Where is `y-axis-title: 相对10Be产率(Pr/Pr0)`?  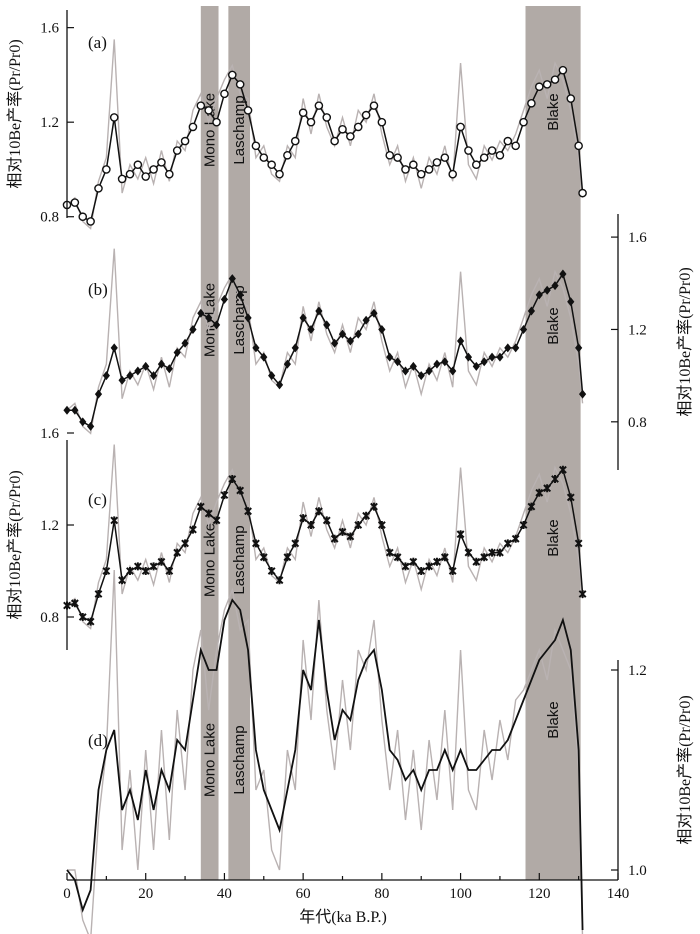 y-axis-title: 相对10Be产率(Pr/Pr0) is located at coordinates (685, 341).